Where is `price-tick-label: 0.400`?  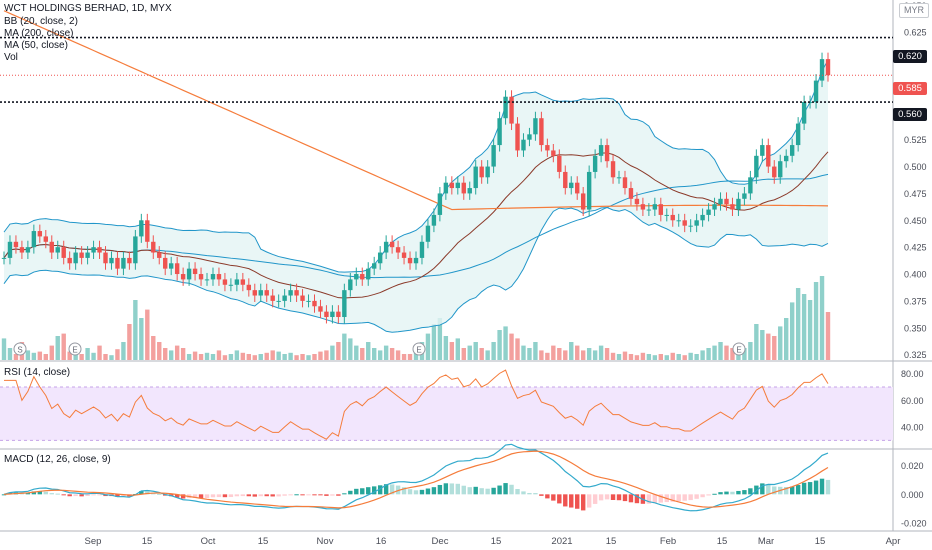
price-tick-label: 0.400 is located at coordinates (915, 275).